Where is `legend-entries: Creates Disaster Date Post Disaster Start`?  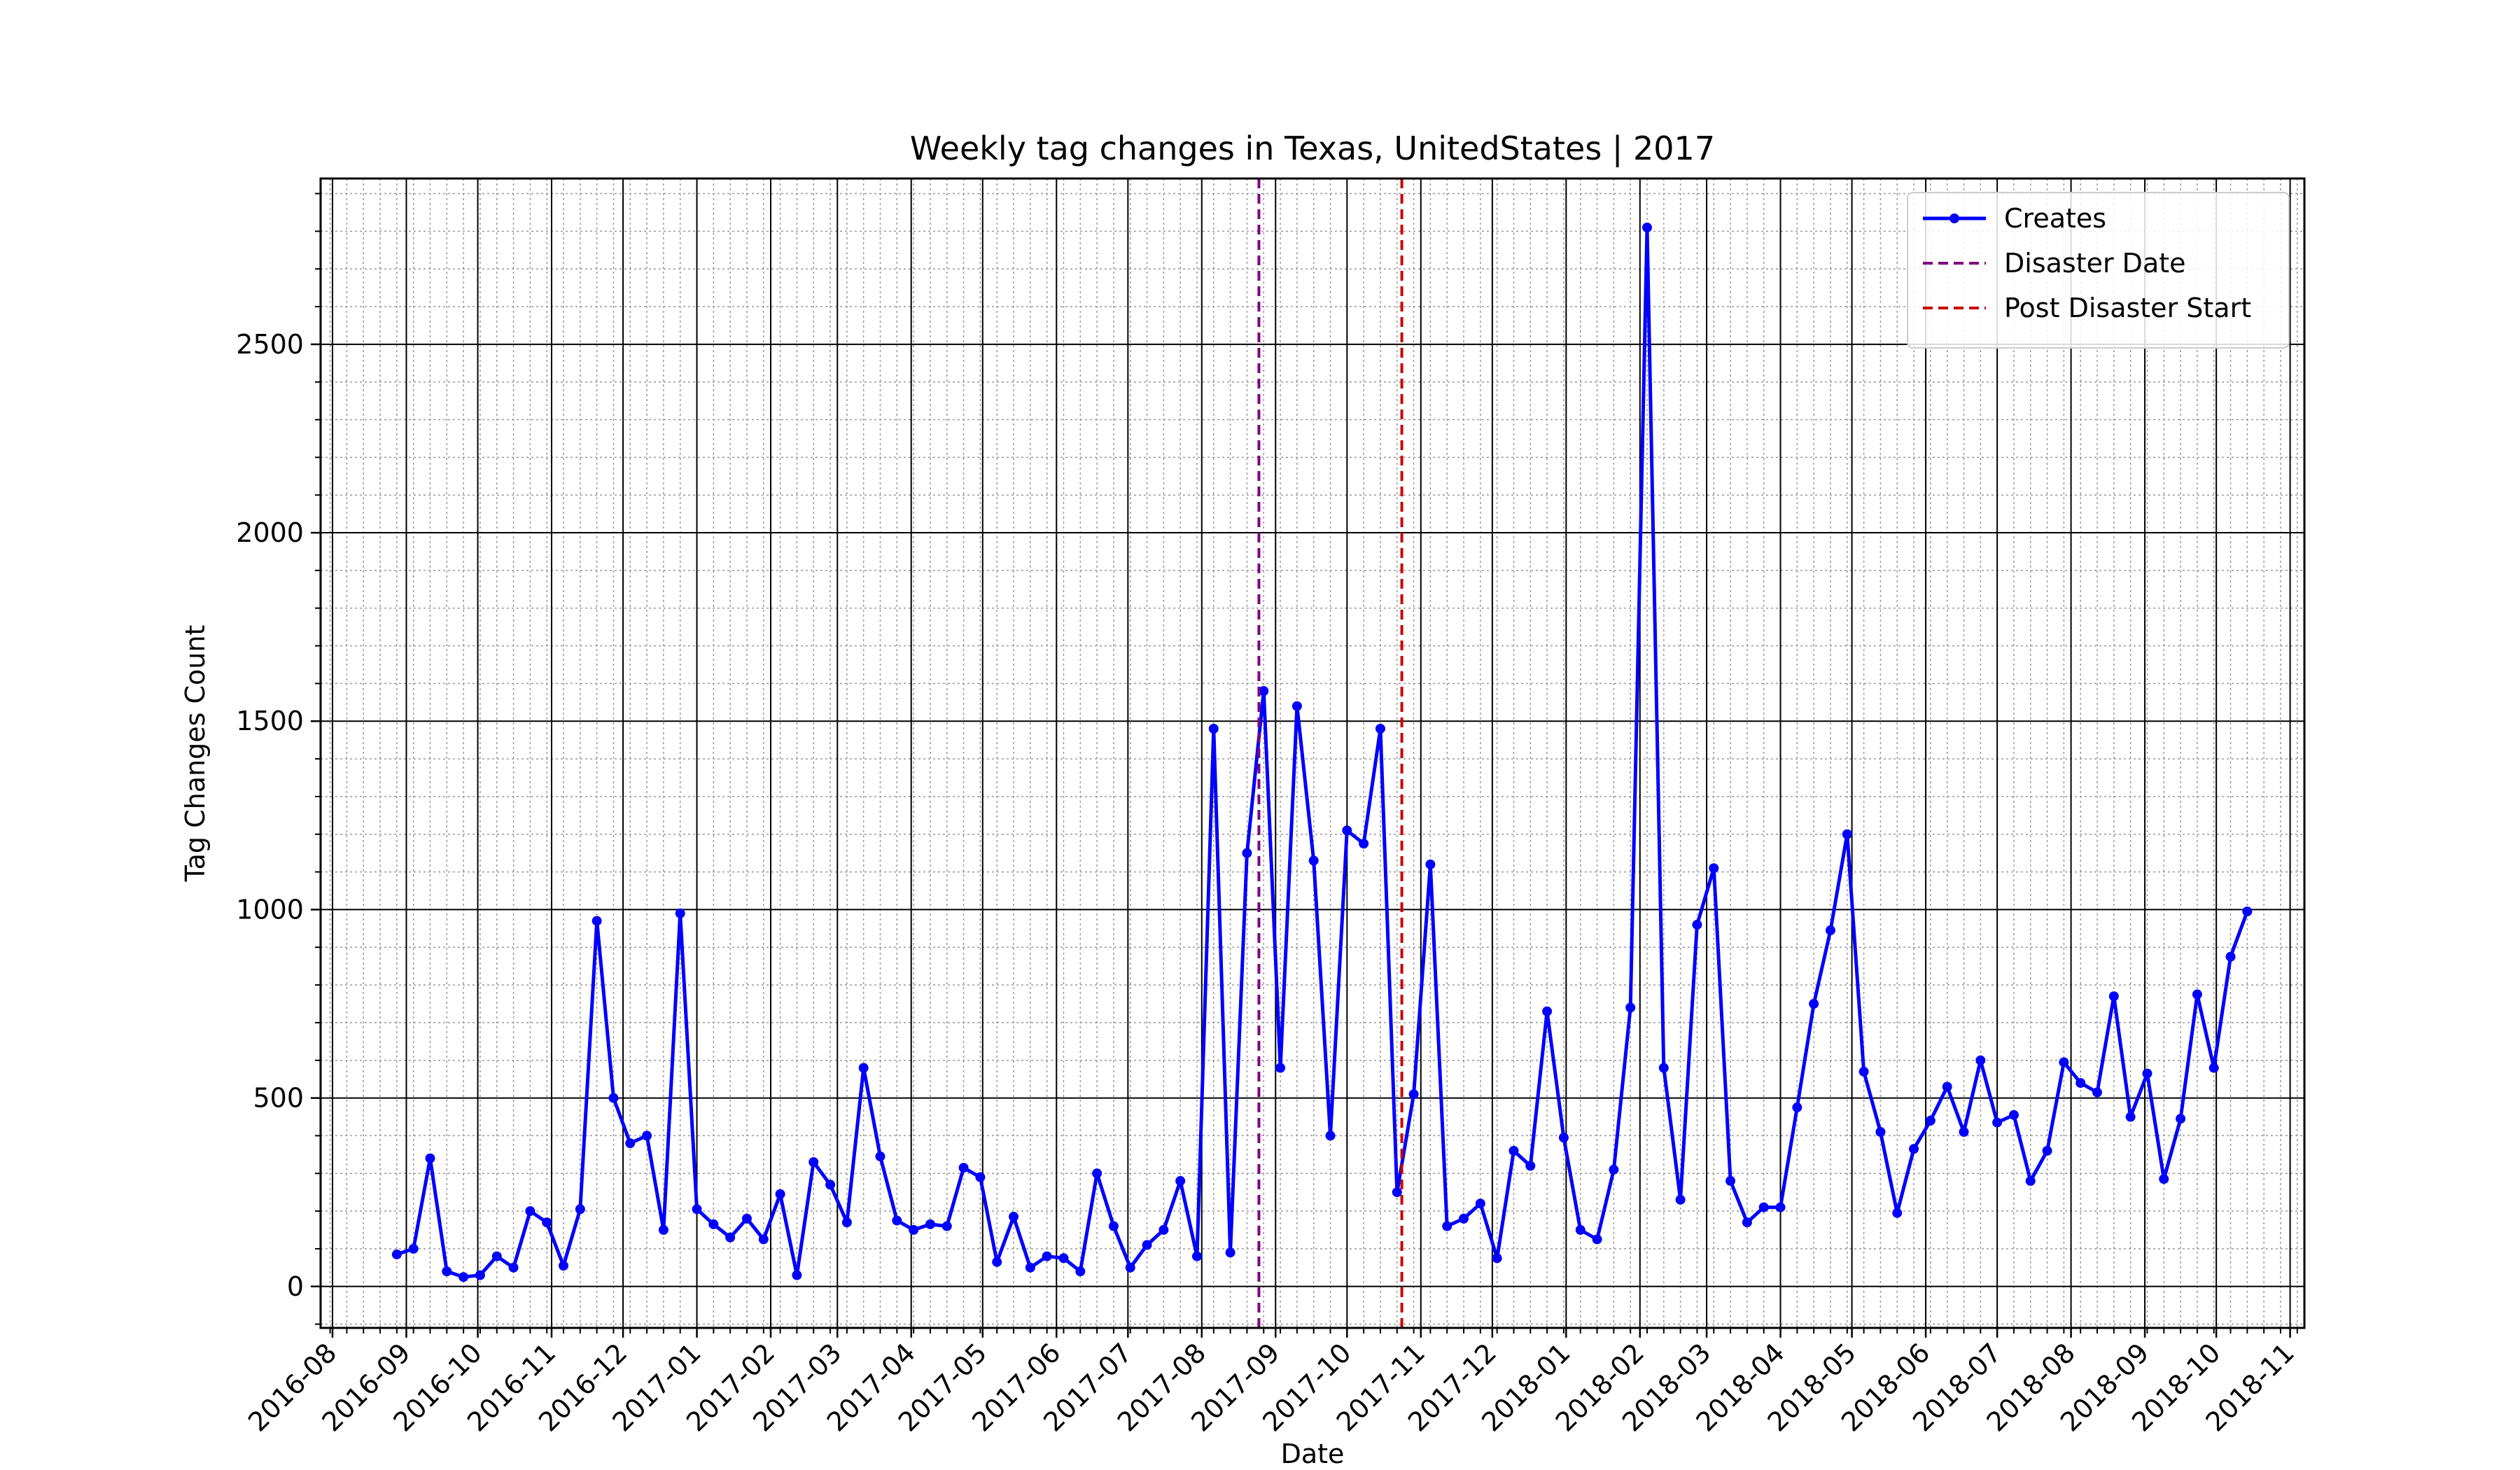
legend-entries: Creates Disaster Date Post Disaster Start is located at coordinates (2087, 263).